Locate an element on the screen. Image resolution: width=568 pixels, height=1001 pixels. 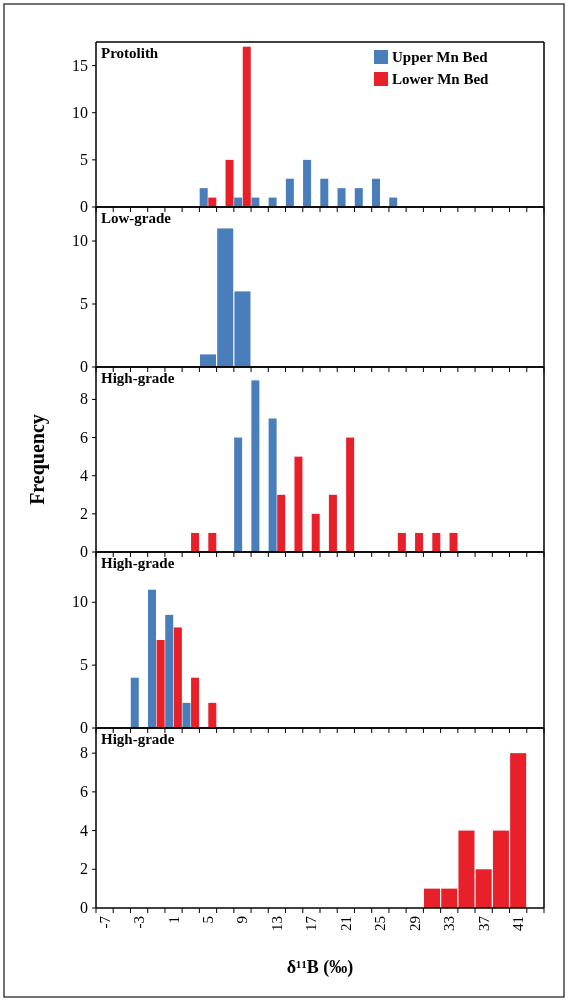
x-tick-label: 25 is located at coordinates (380, 923).